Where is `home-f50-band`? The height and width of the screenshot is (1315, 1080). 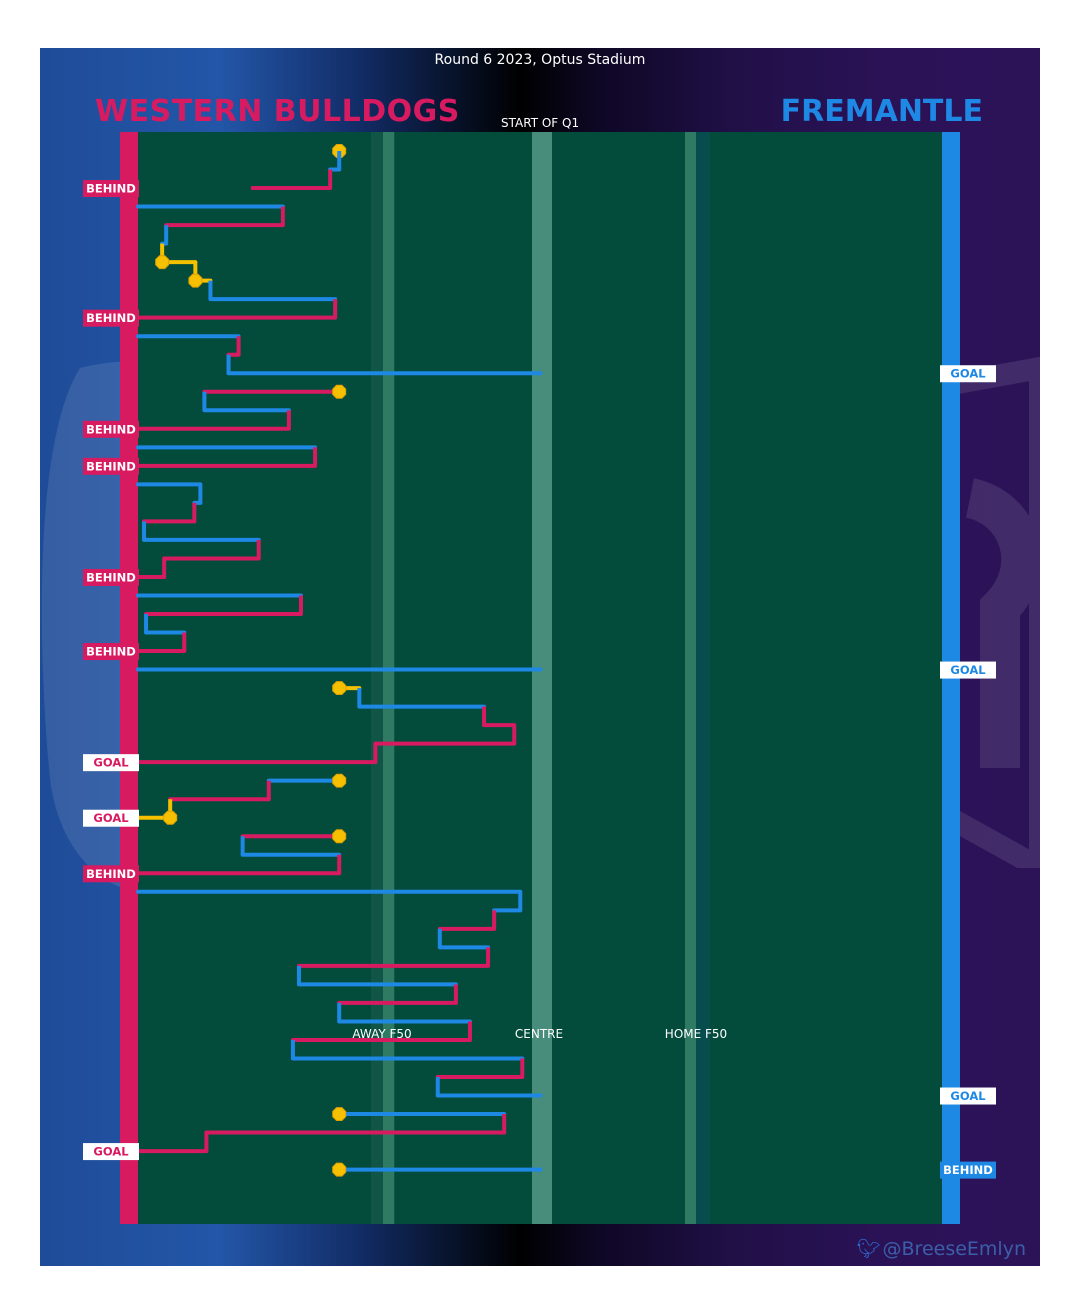
home-f50-band is located at coordinates (703, 678).